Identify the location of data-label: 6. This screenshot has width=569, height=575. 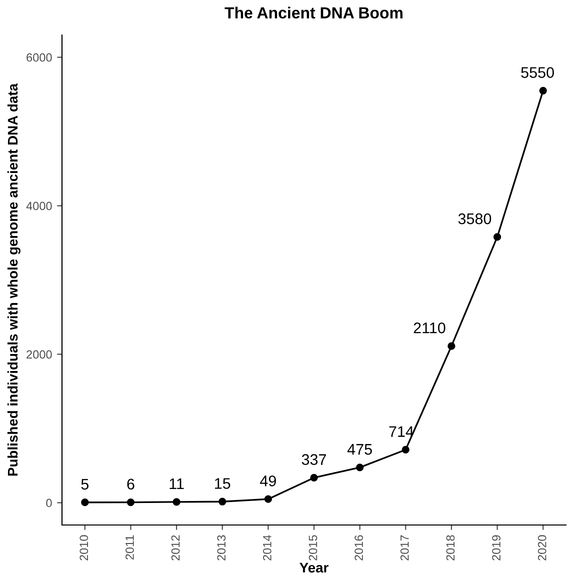
(130, 484).